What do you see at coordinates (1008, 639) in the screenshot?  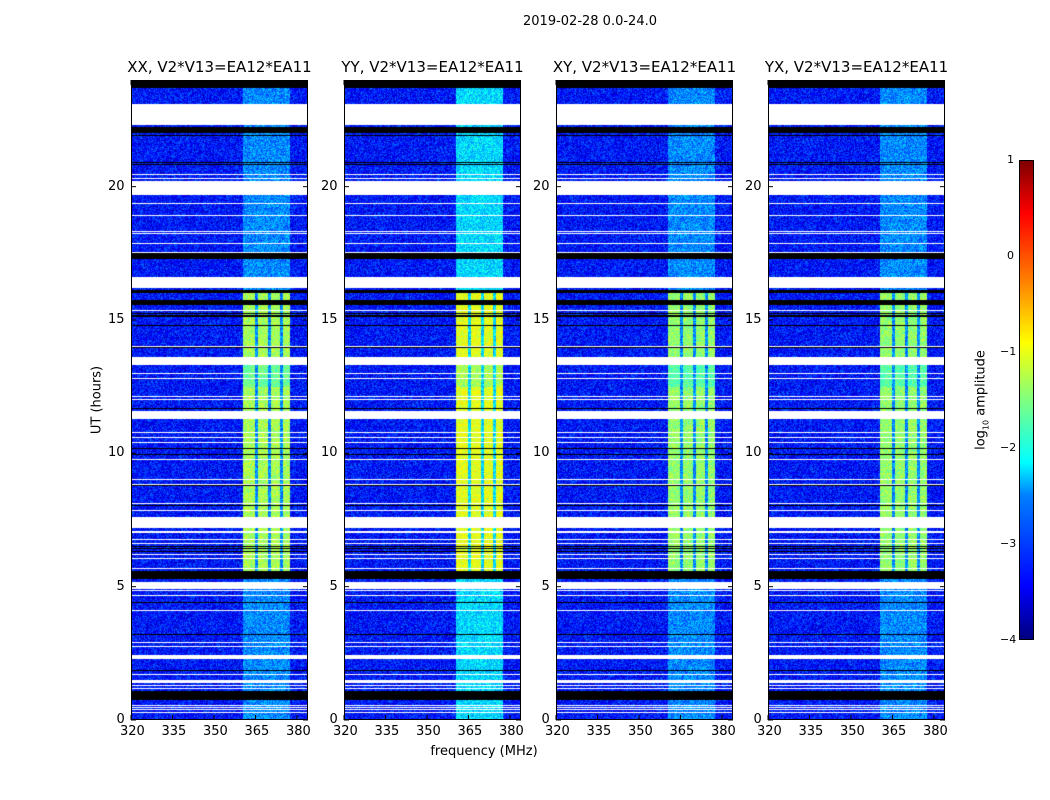 I see `colorbar-tick-label: −4` at bounding box center [1008, 639].